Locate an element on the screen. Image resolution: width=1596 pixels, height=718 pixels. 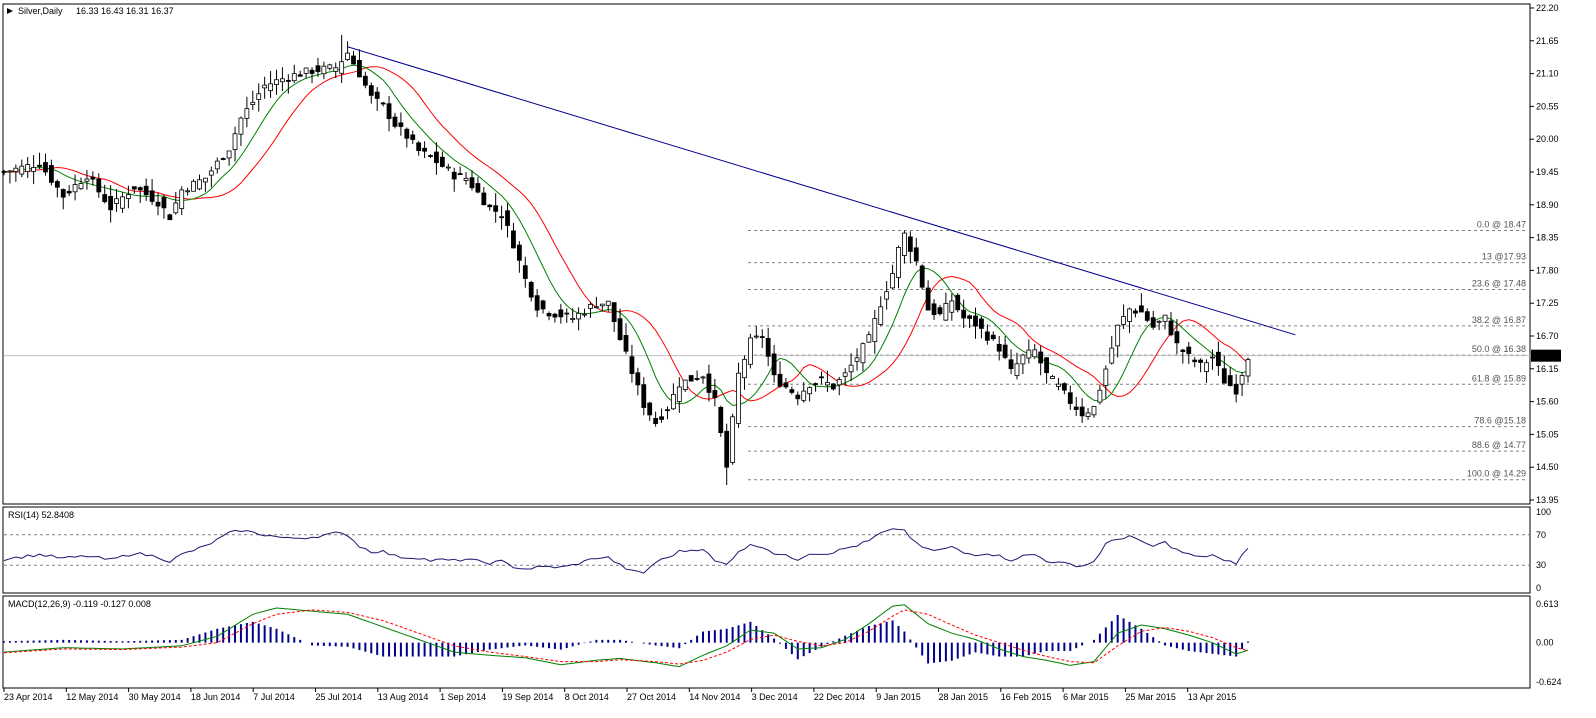
date-axis-label: 9 Jan 2015 is located at coordinates (898, 697).